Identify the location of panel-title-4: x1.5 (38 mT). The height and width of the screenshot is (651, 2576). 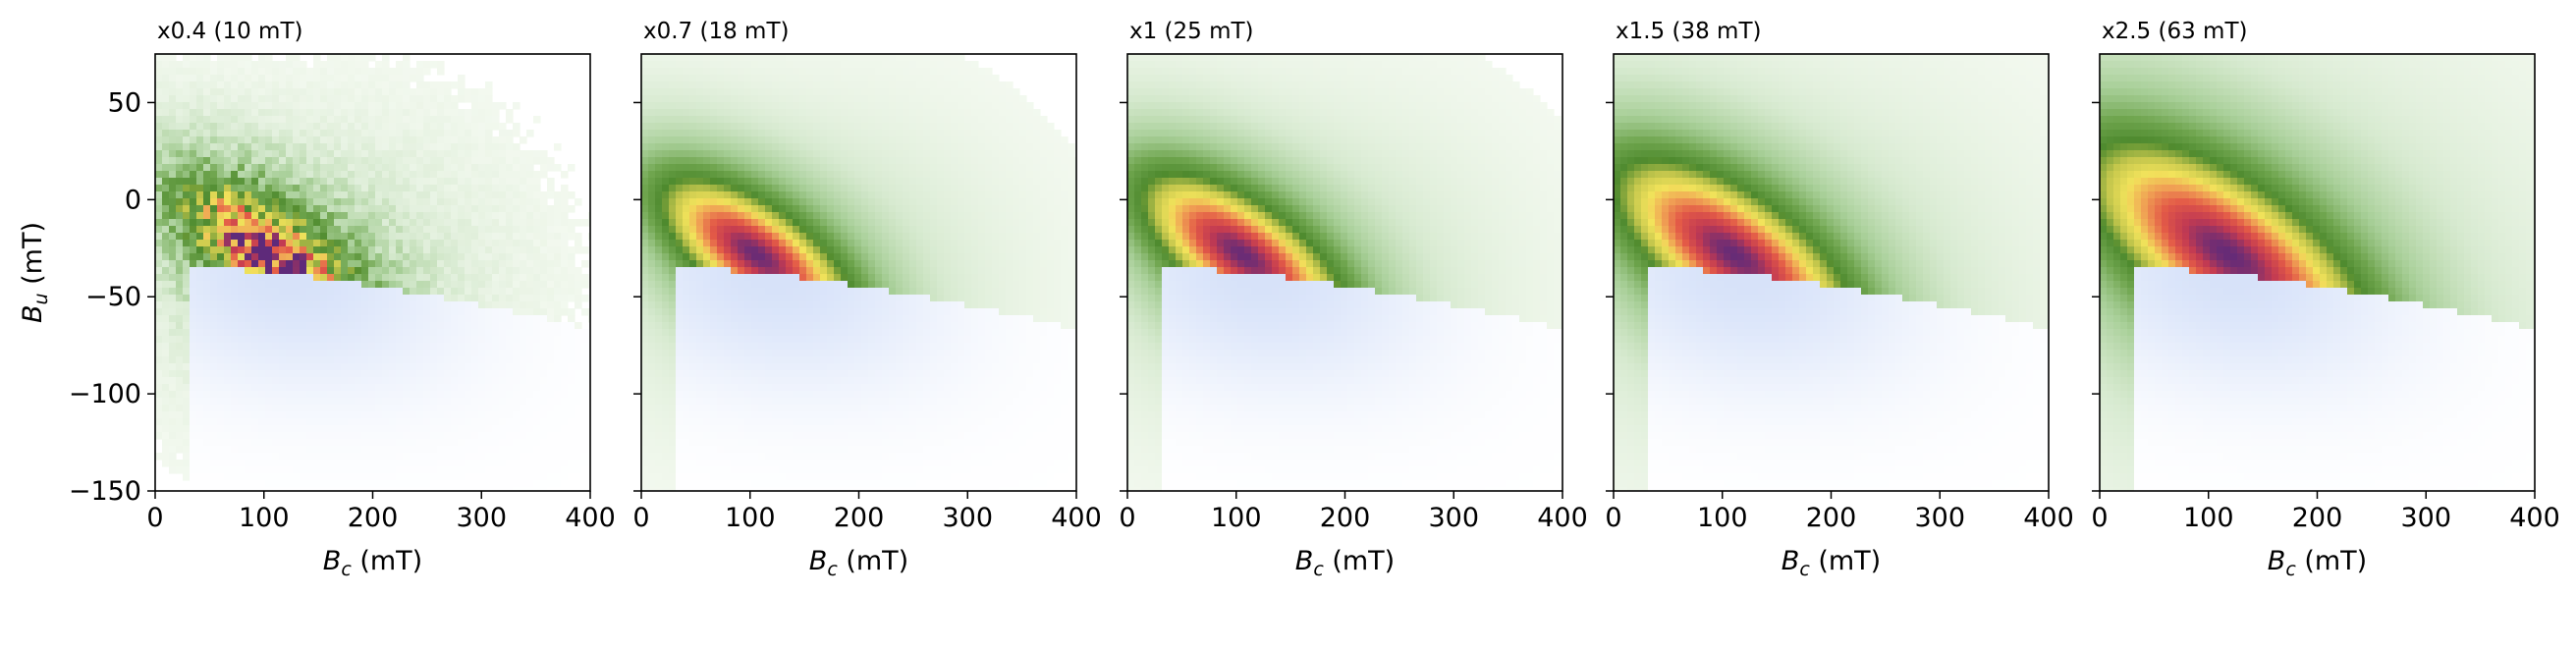
(1689, 31).